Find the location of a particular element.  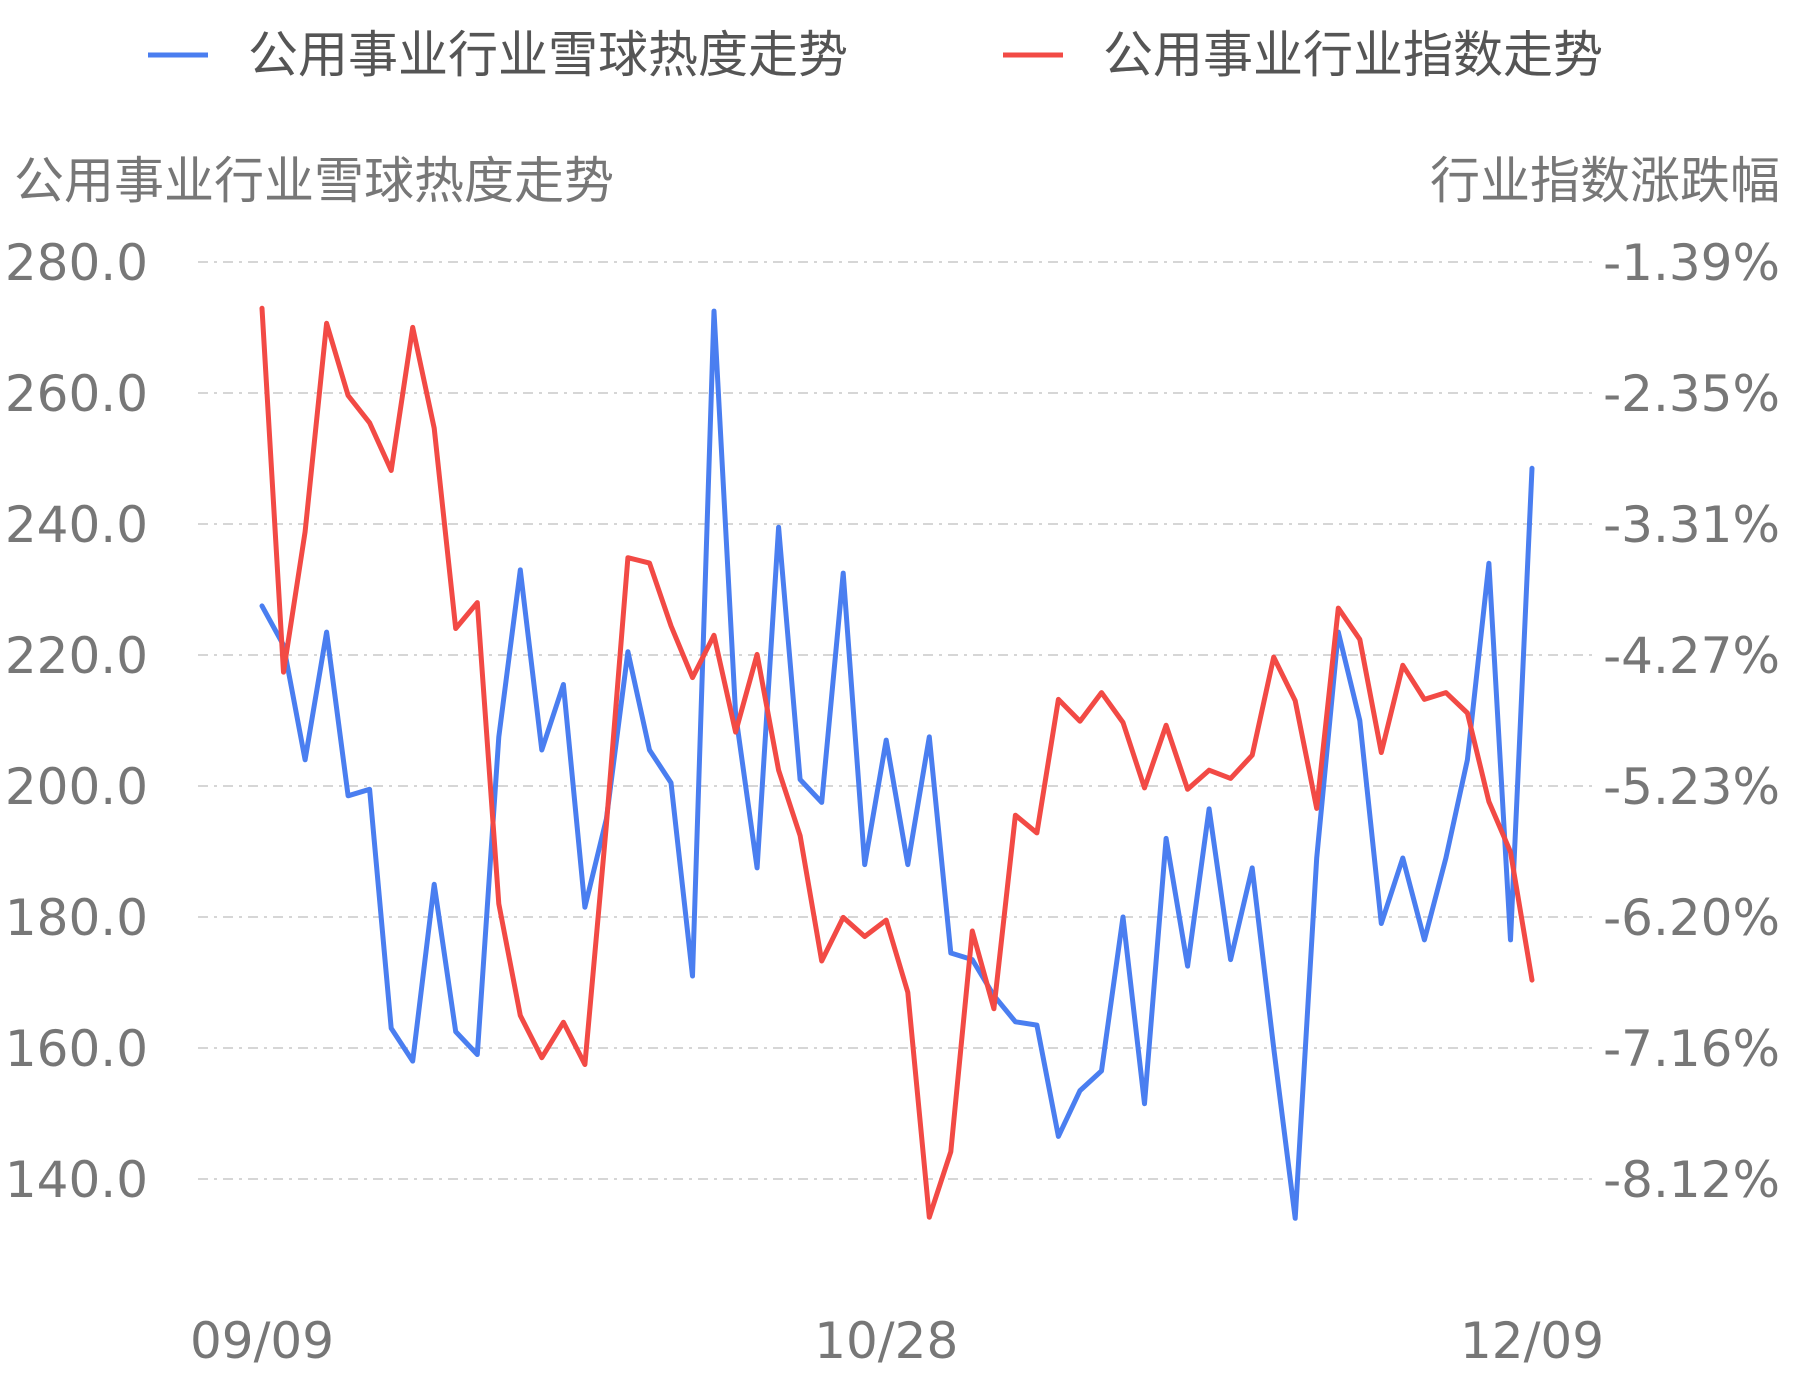

right-tick-label: -1.39% is located at coordinates (1691, 263).